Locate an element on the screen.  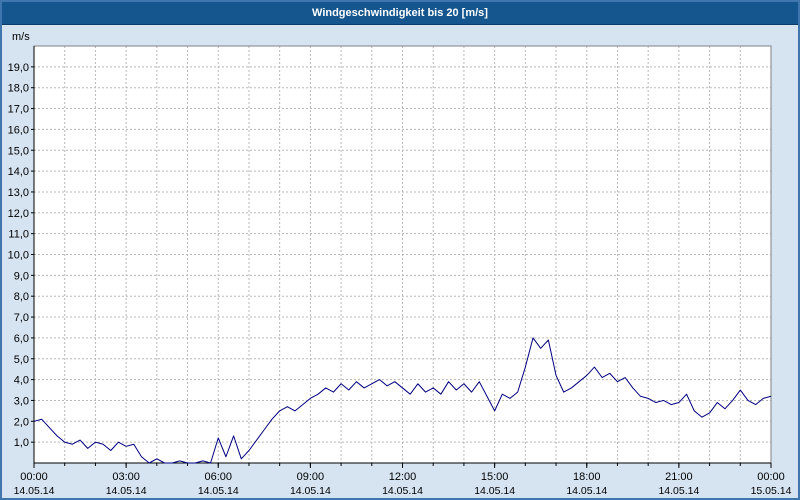
svg-text: 18,0 is located at coordinates (18, 89).